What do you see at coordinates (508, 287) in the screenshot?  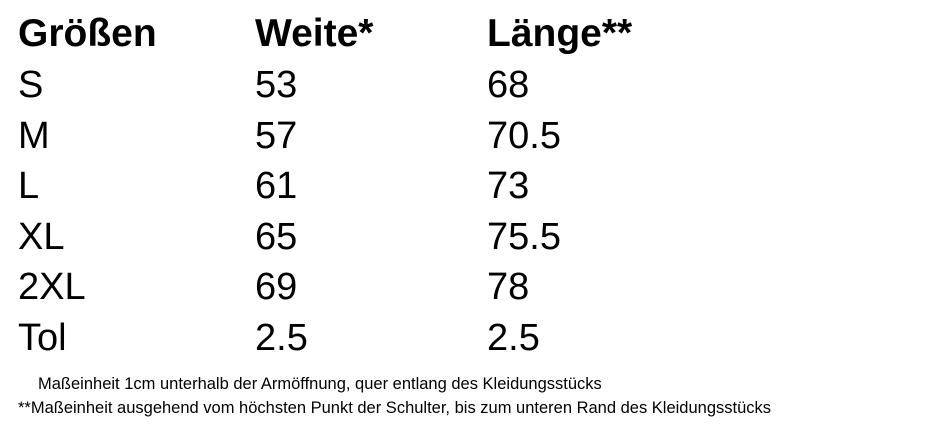 I see `measurement: 78` at bounding box center [508, 287].